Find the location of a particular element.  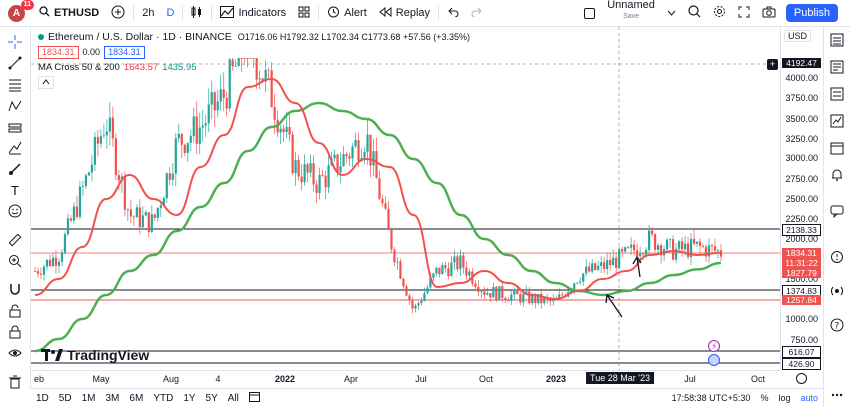

percent-toggle: % is located at coordinates (764, 398).